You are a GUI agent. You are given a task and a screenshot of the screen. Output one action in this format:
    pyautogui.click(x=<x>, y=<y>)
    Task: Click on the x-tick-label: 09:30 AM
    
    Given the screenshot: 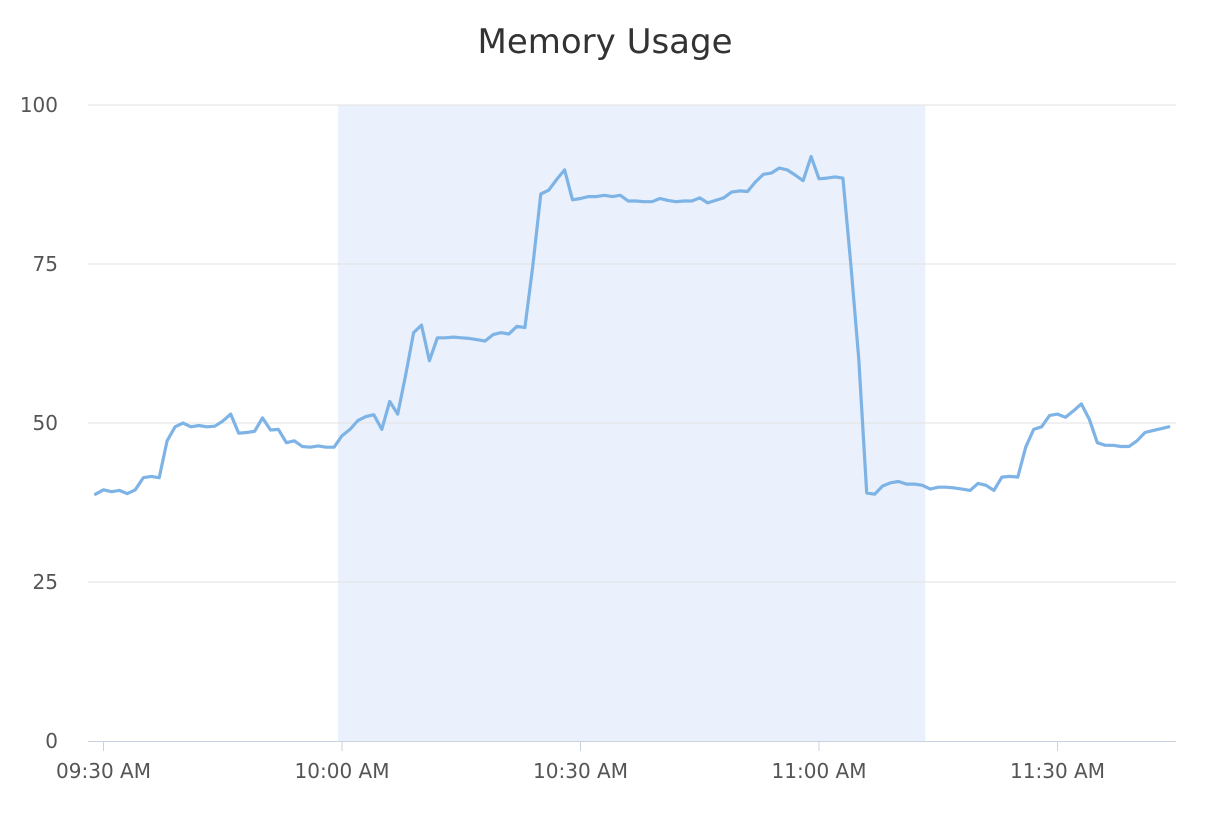 What is the action you would take?
    pyautogui.click(x=103, y=771)
    